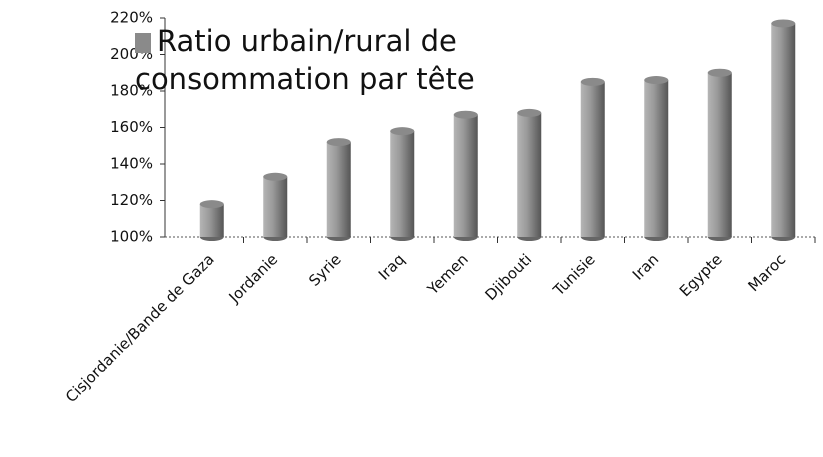 The height and width of the screenshot is (457, 823). What do you see at coordinates (131, 18) in the screenshot?
I see `y-tick-label: 220%` at bounding box center [131, 18].